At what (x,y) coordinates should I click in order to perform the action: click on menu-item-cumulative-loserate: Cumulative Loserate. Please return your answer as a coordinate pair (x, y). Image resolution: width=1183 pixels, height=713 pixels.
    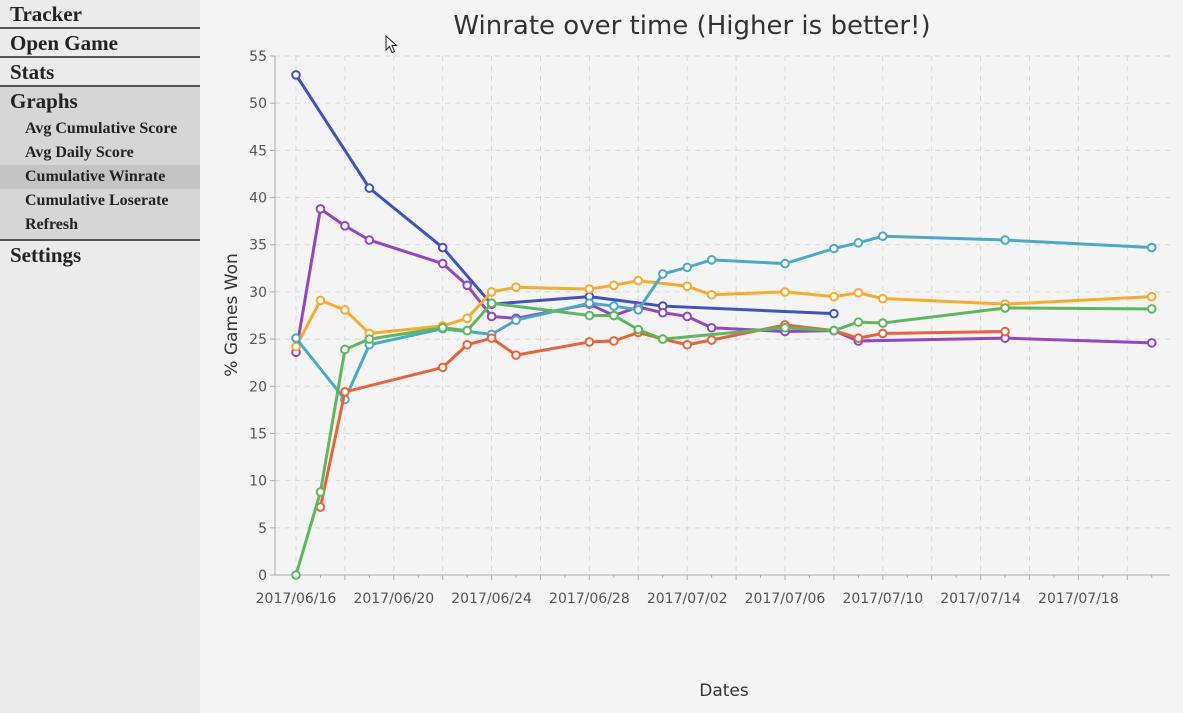
    Looking at the image, I should click on (97, 200).